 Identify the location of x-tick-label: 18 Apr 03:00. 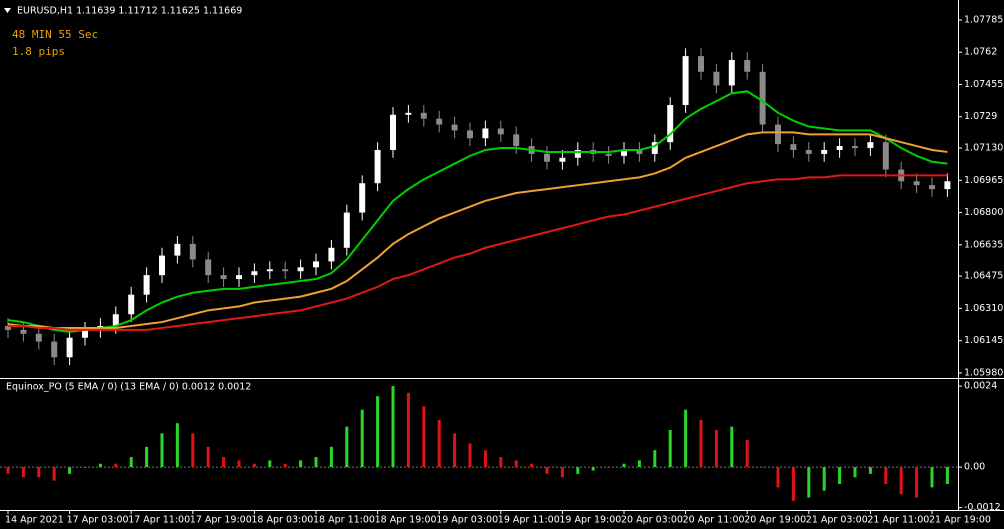
(282, 520).